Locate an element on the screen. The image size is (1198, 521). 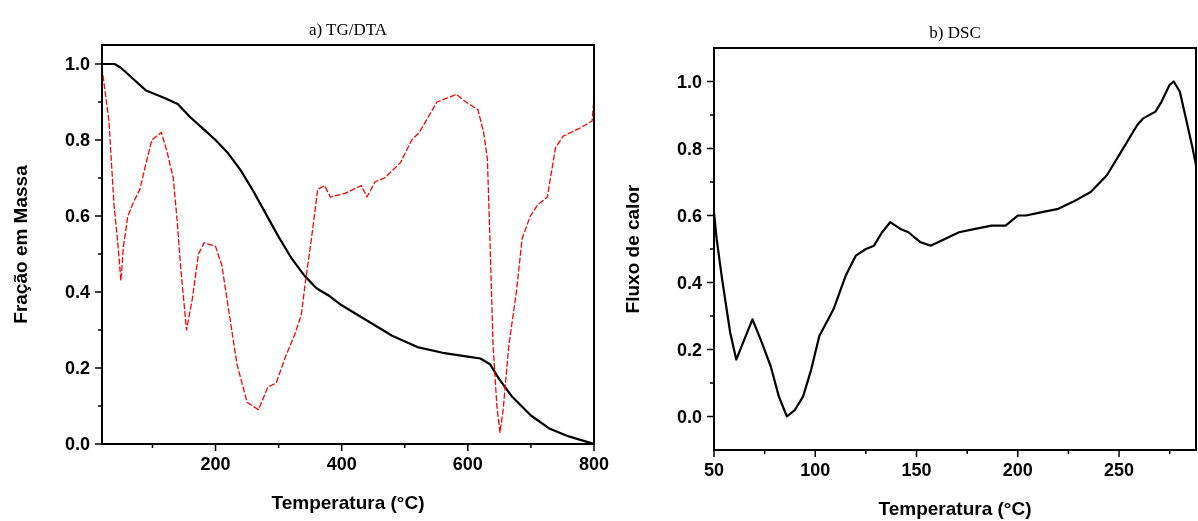
x-tick-label: 600 is located at coordinates (467, 464).